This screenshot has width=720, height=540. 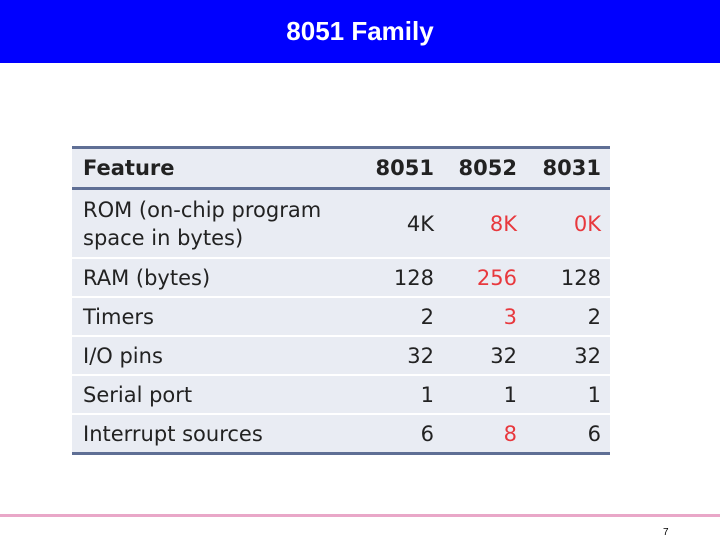 I want to click on cell-8031: 0K, so click(x=587, y=223).